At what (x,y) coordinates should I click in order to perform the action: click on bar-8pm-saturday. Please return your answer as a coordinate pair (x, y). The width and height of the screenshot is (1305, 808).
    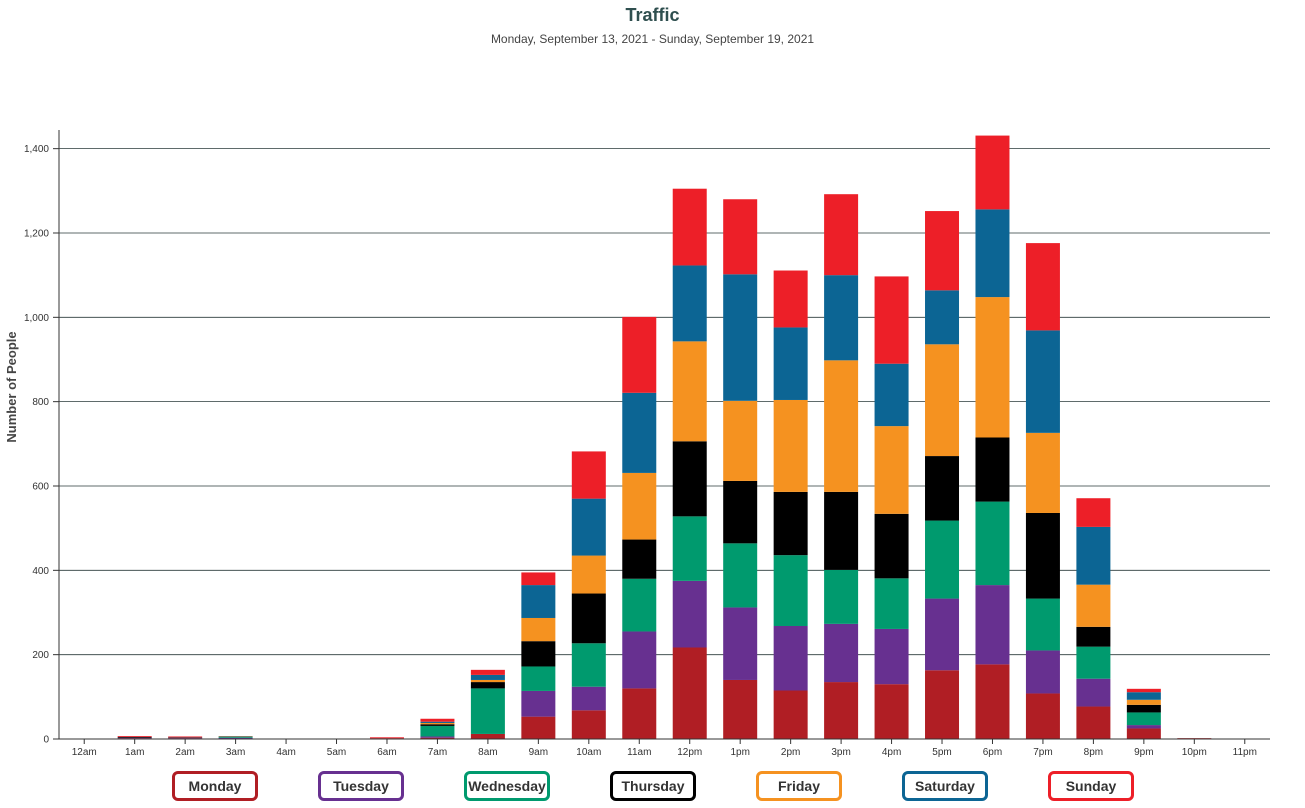
    Looking at the image, I should click on (1093, 555).